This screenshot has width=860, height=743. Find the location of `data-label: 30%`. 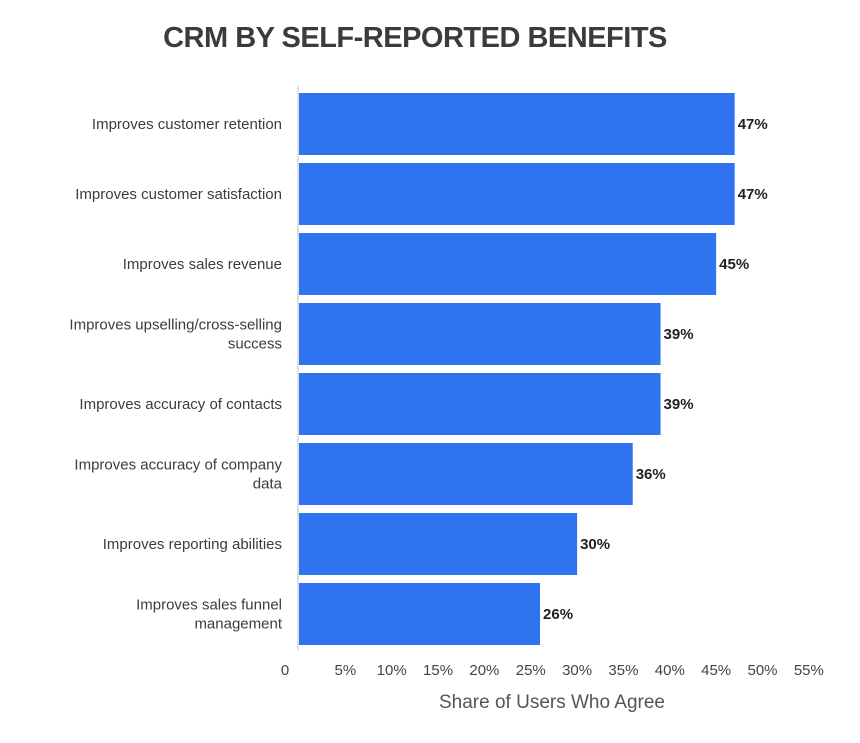

data-label: 30% is located at coordinates (595, 544).